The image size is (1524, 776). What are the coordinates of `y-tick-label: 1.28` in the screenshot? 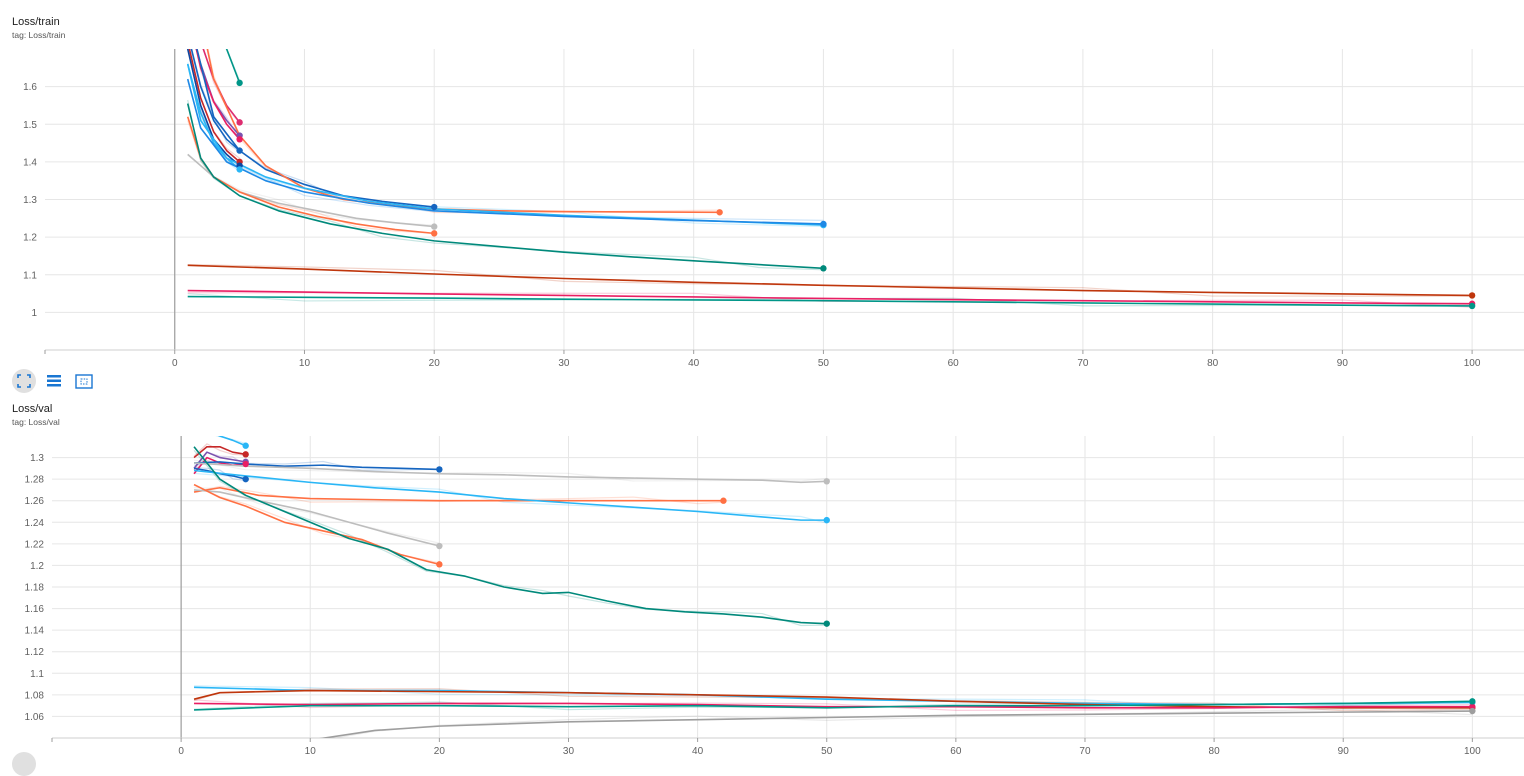 It's located at (35, 480).